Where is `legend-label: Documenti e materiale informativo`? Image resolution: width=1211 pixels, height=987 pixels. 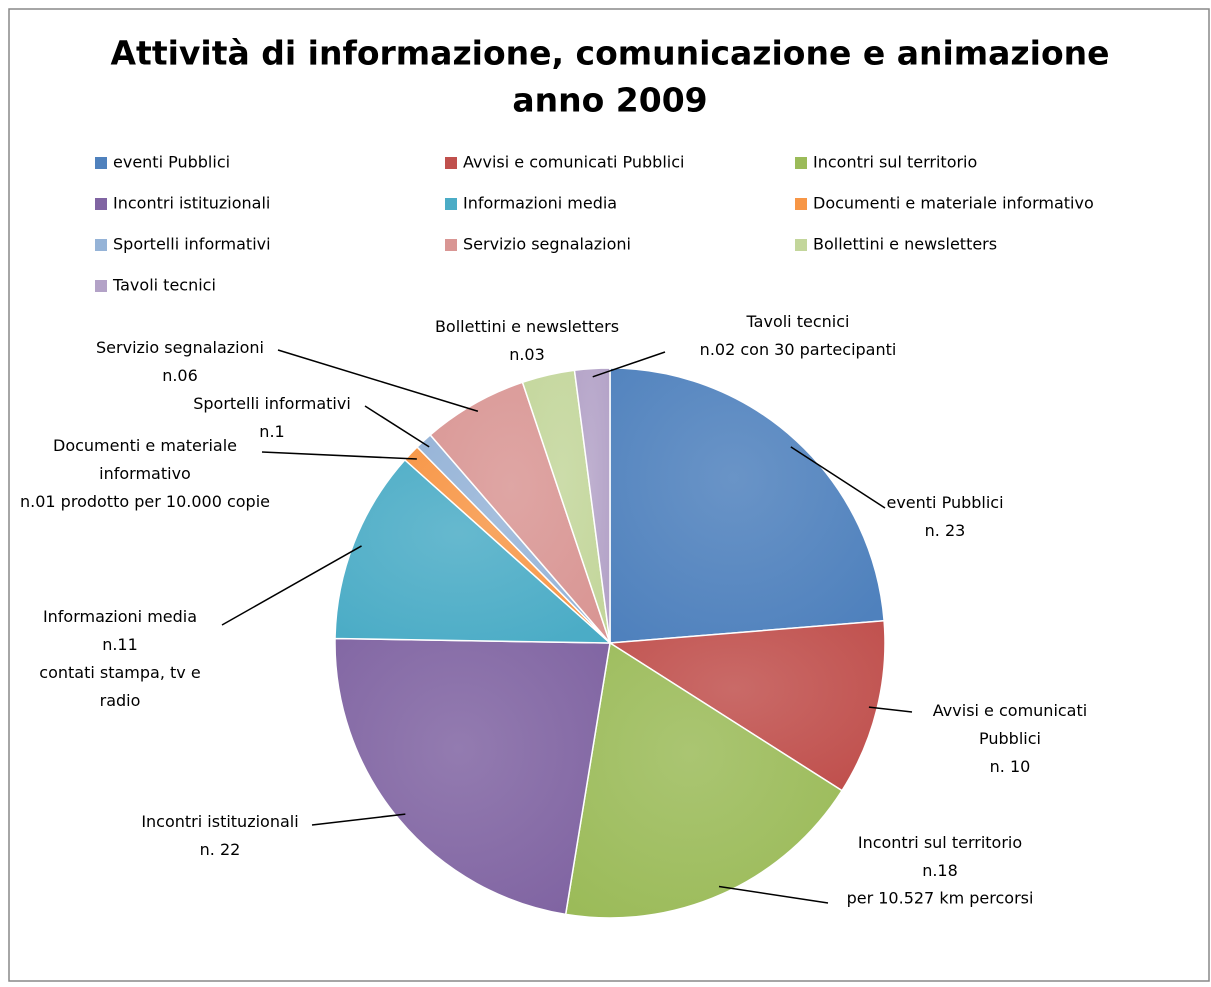
legend-label: Documenti e materiale informativo is located at coordinates (953, 203).